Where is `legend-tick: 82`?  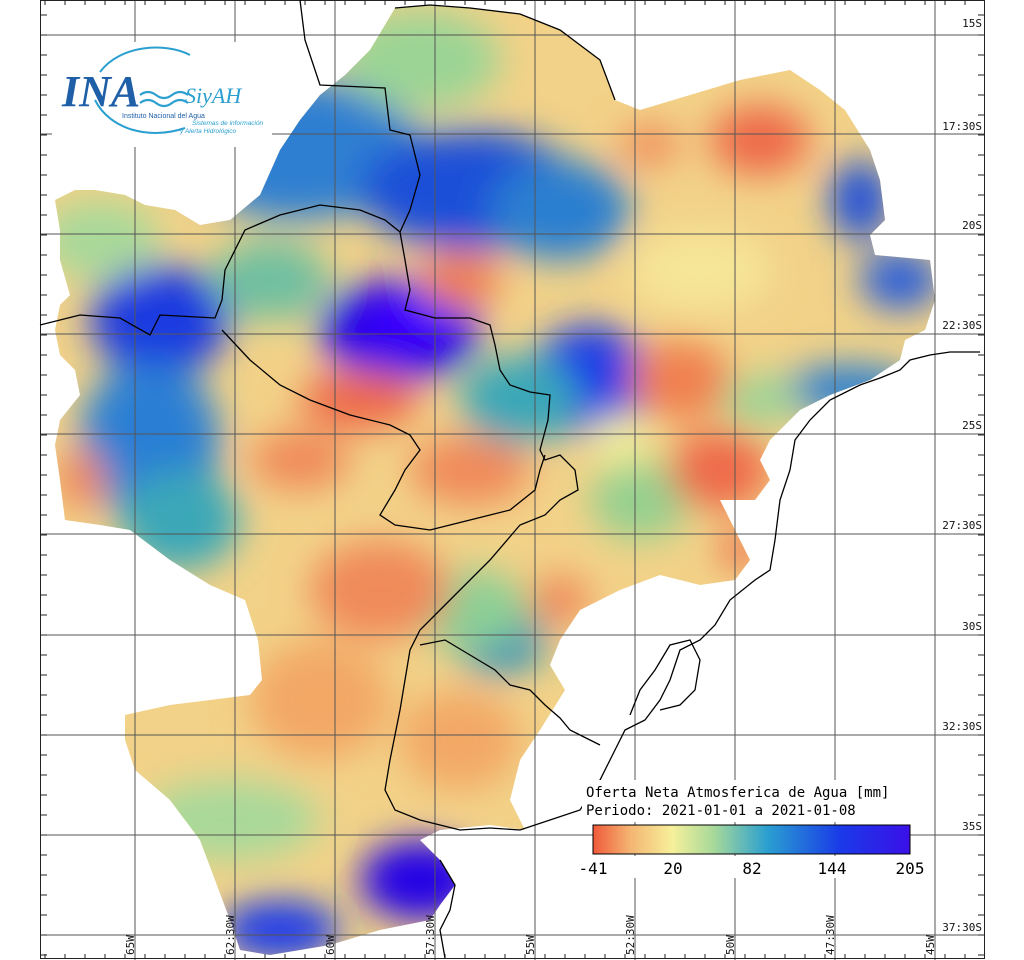
legend-tick: 82 is located at coordinates (751, 868).